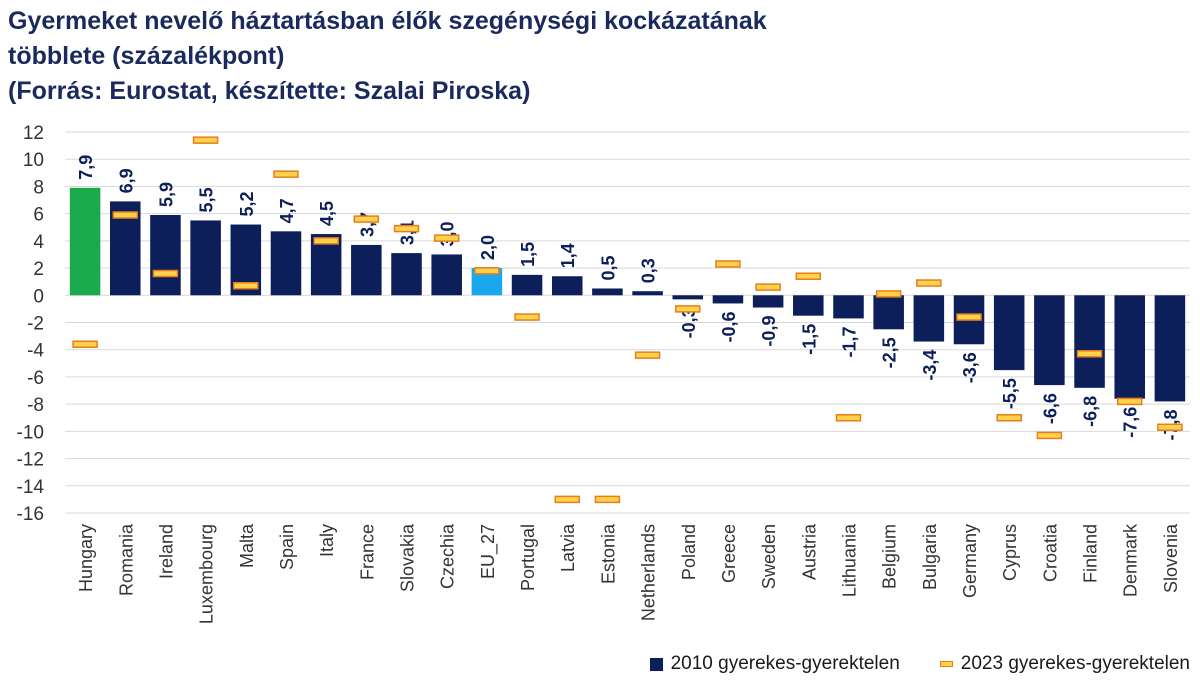 This screenshot has width=1200, height=680. Describe the element at coordinates (30, 514) in the screenshot. I see `y-tick-label: -16` at that location.